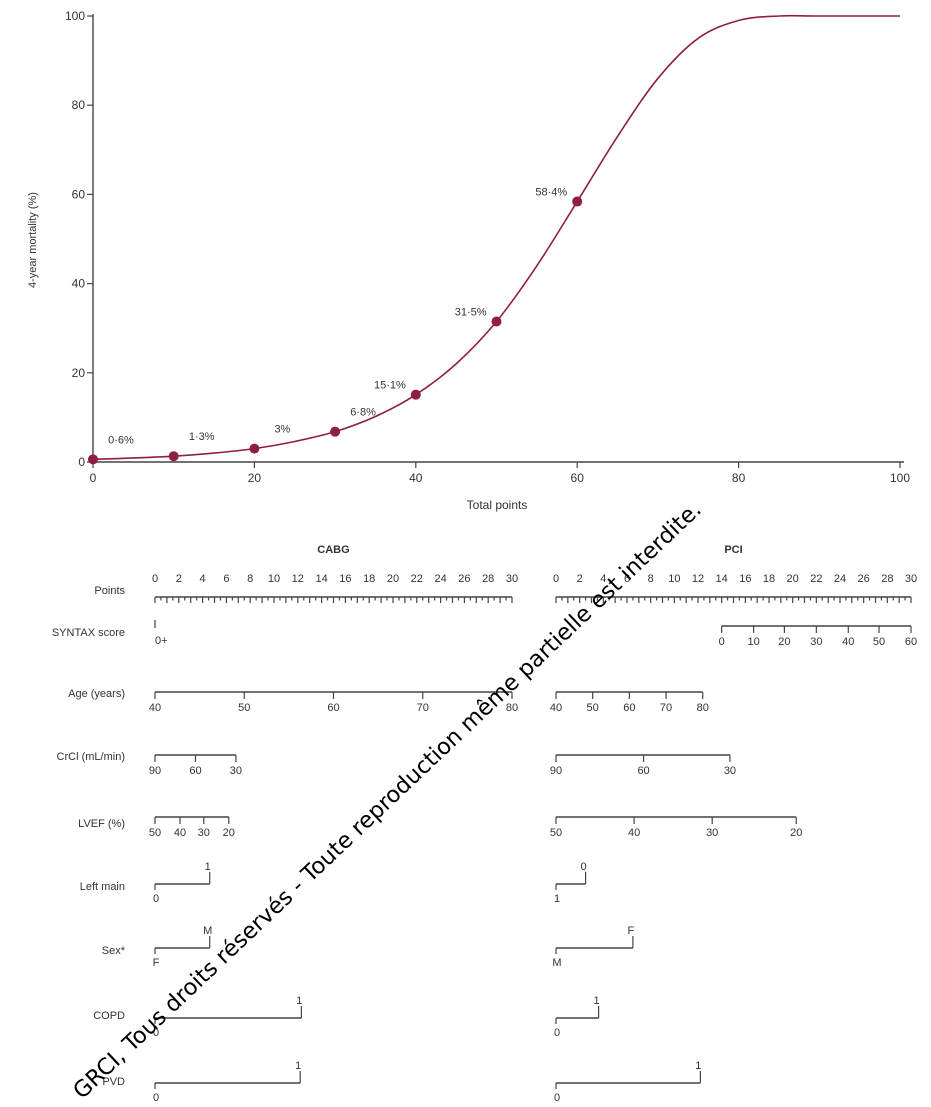 This screenshot has width=931, height=1107. I want to click on y-tick-label: 40, so click(79, 284).